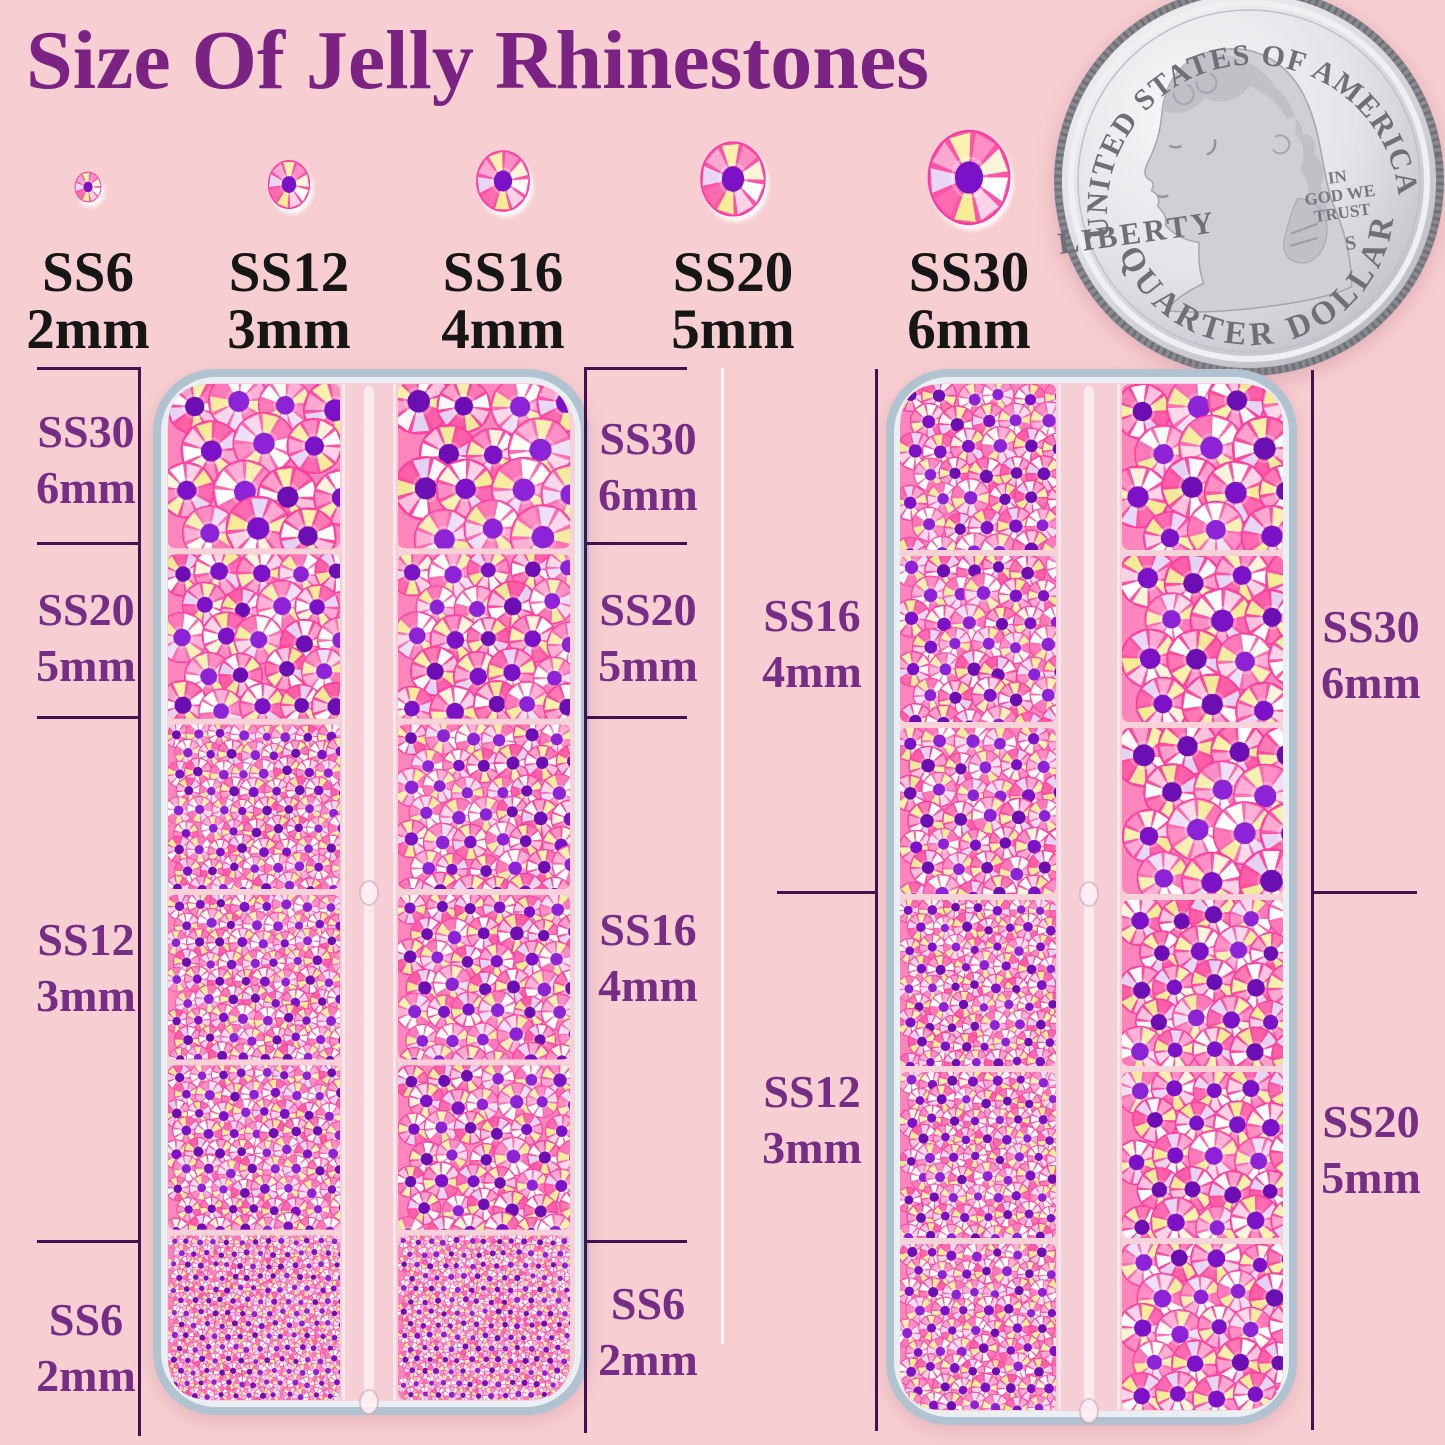  Describe the element at coordinates (969, 272) in the screenshot. I see `scale-size-text: SS30` at that location.